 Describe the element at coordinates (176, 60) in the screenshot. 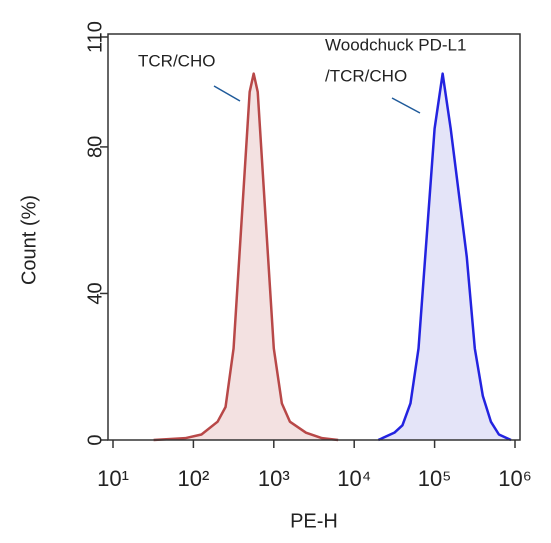

I see `annotation: TCR/CHO` at that location.